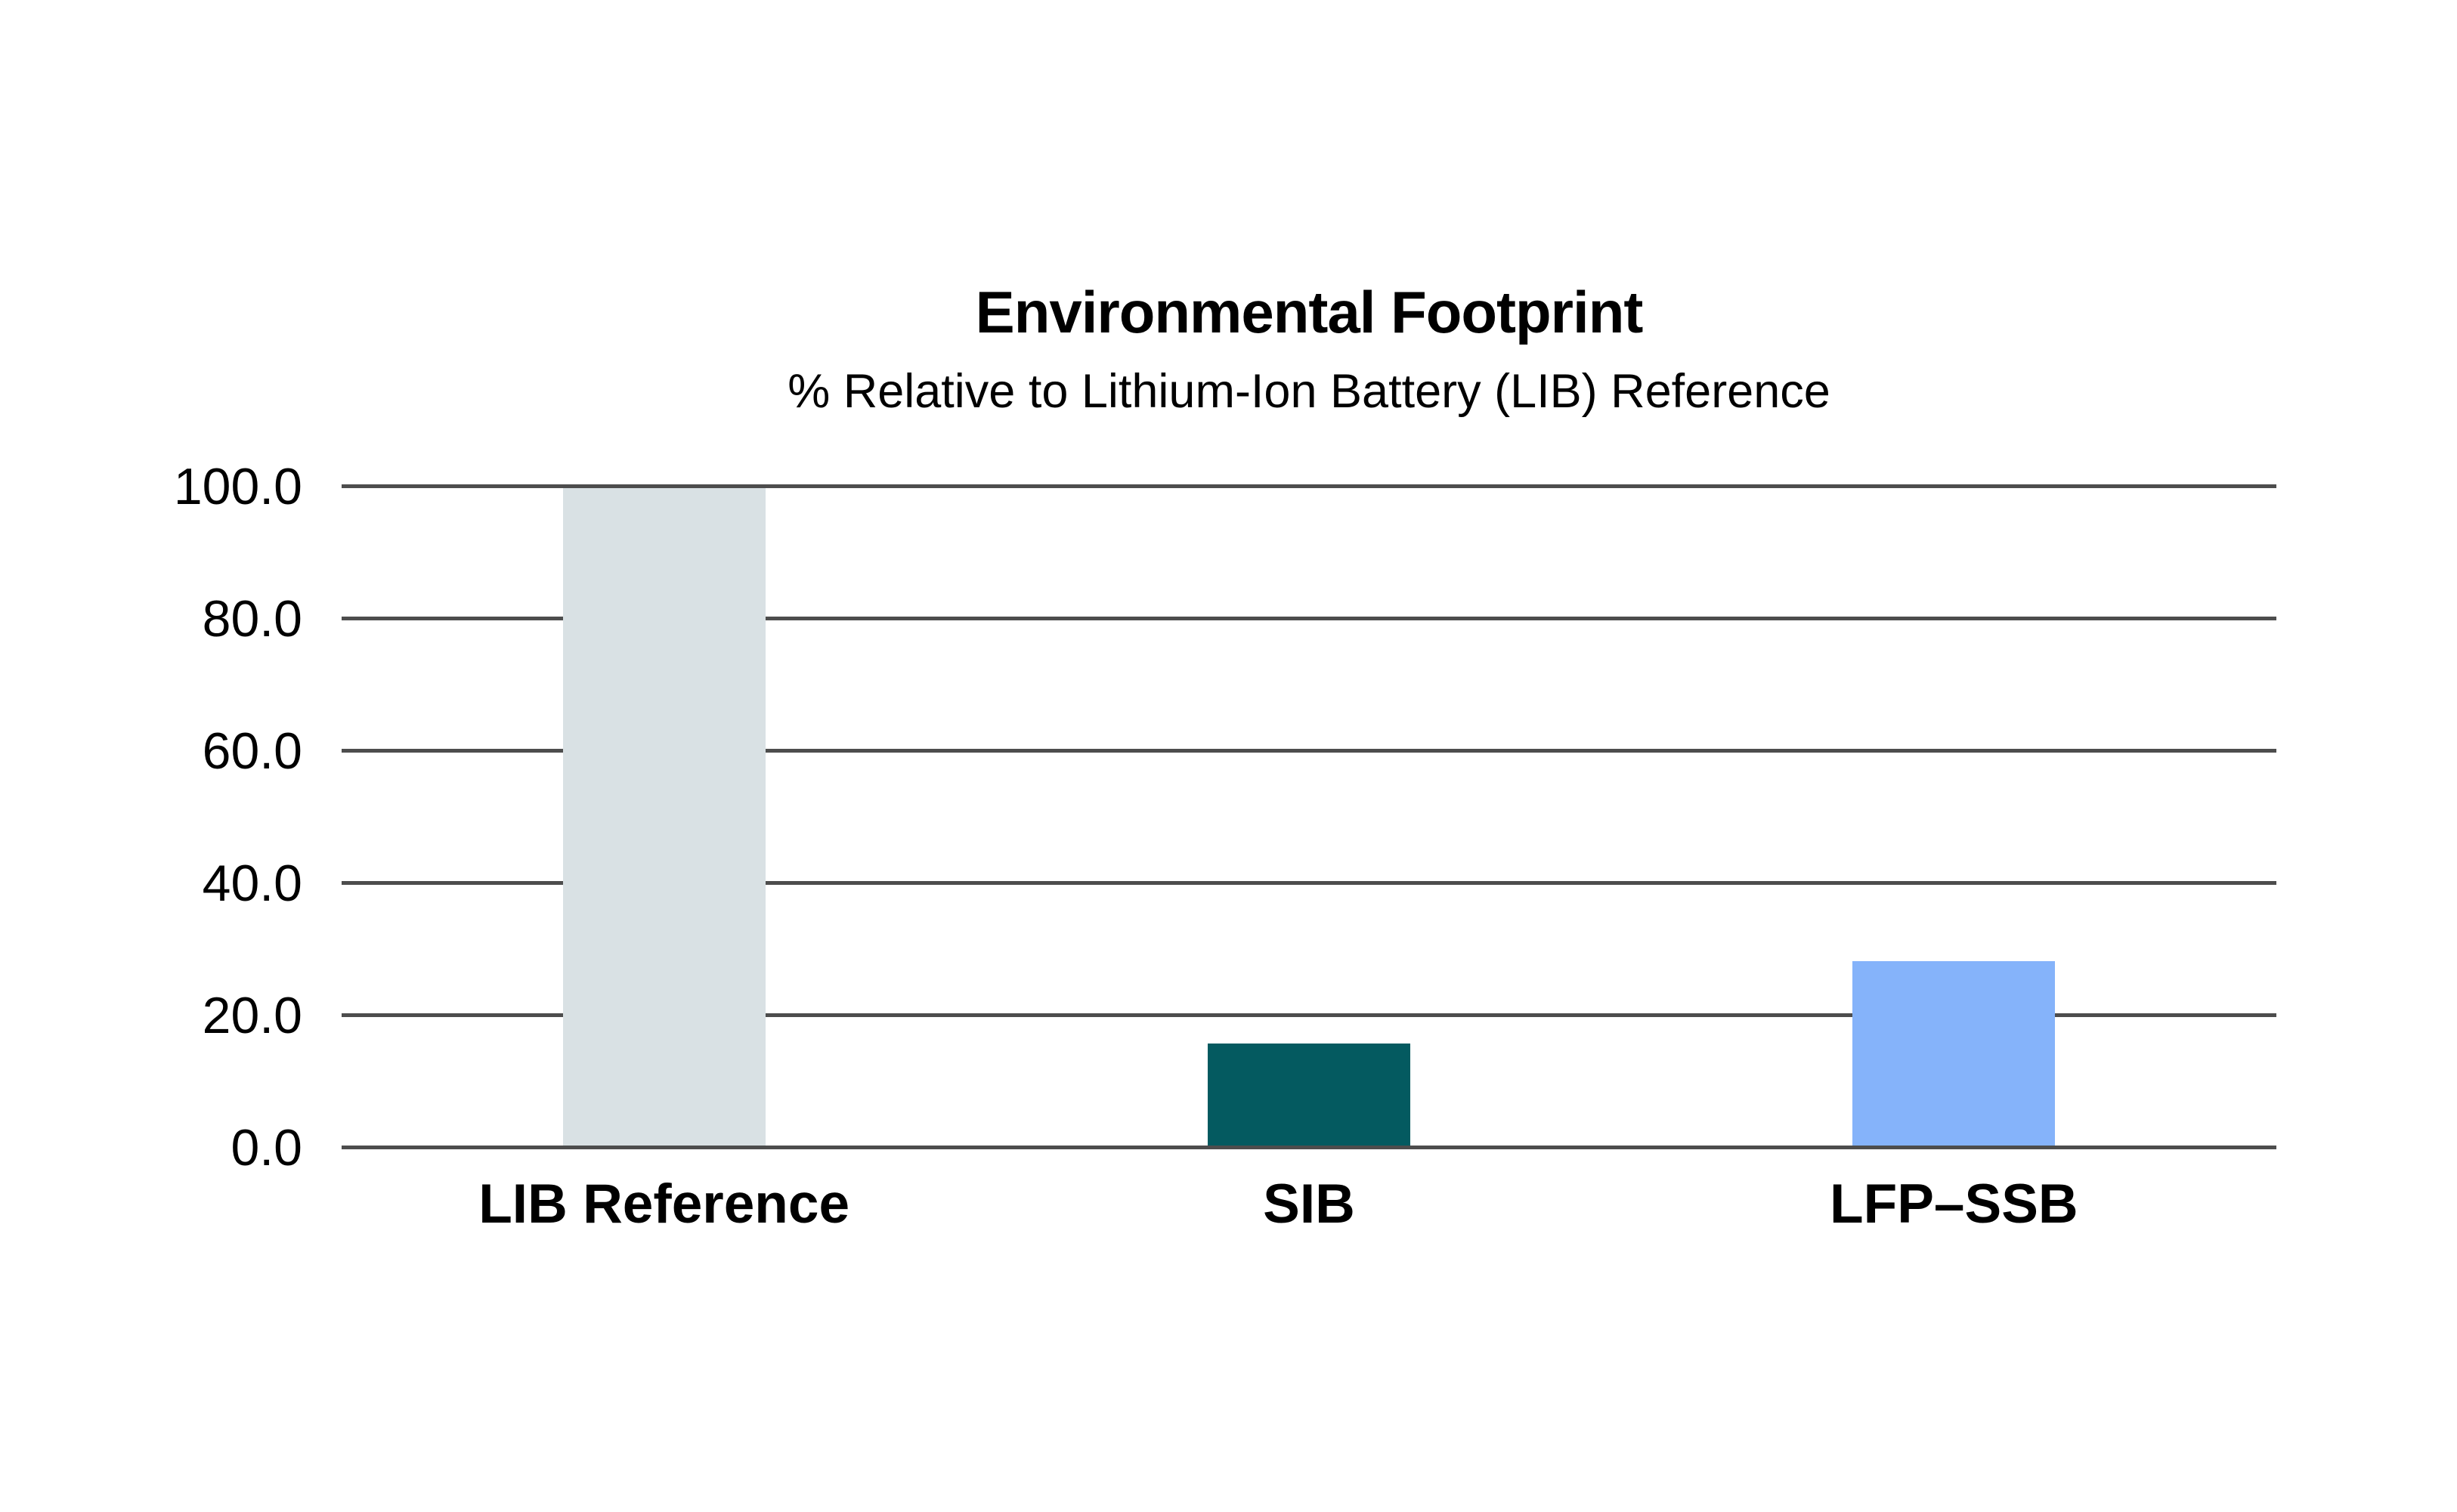  Describe the element at coordinates (1309, 1147) in the screenshot. I see `gridline-0.0` at that location.